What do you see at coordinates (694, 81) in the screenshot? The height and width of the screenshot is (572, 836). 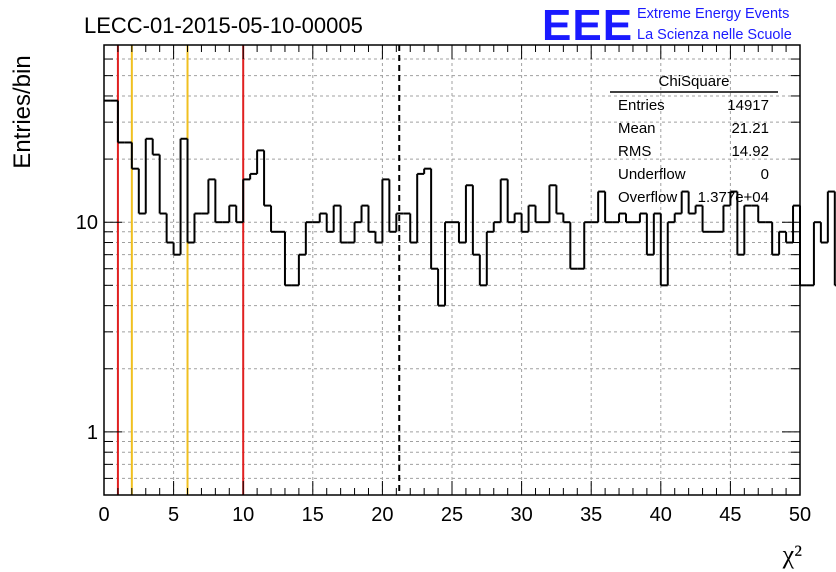 I see `stats-title: ChiSquare` at bounding box center [694, 81].